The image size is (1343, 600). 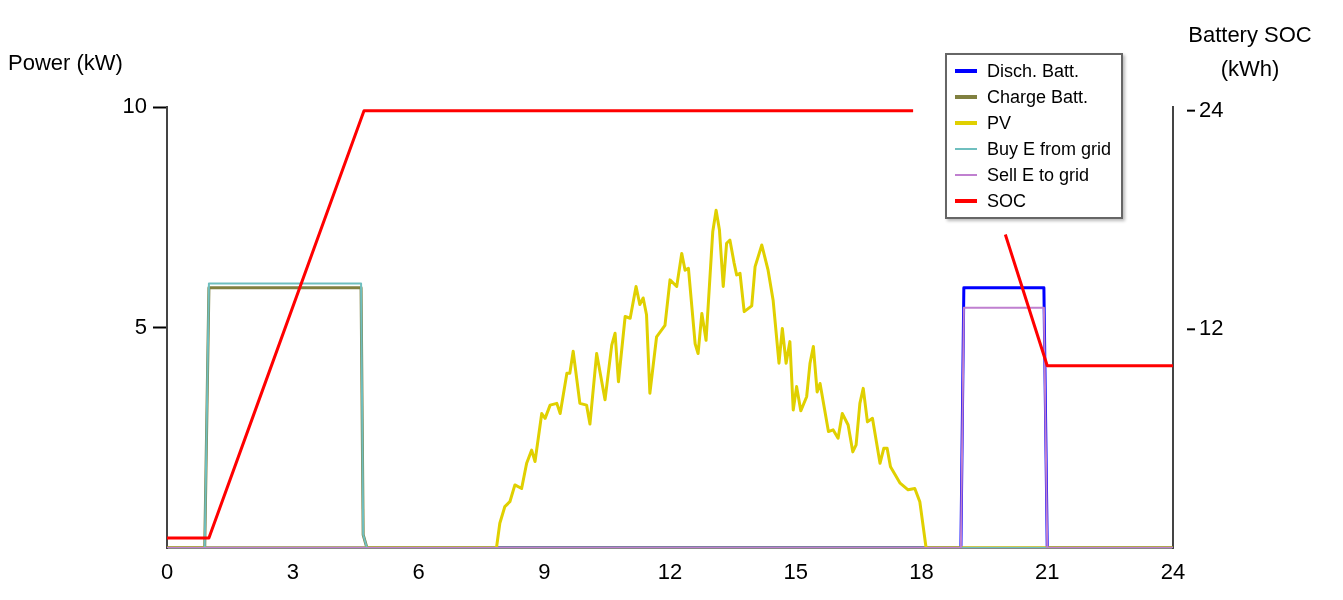 I want to click on x-tick-label: 21, so click(x=1047, y=572).